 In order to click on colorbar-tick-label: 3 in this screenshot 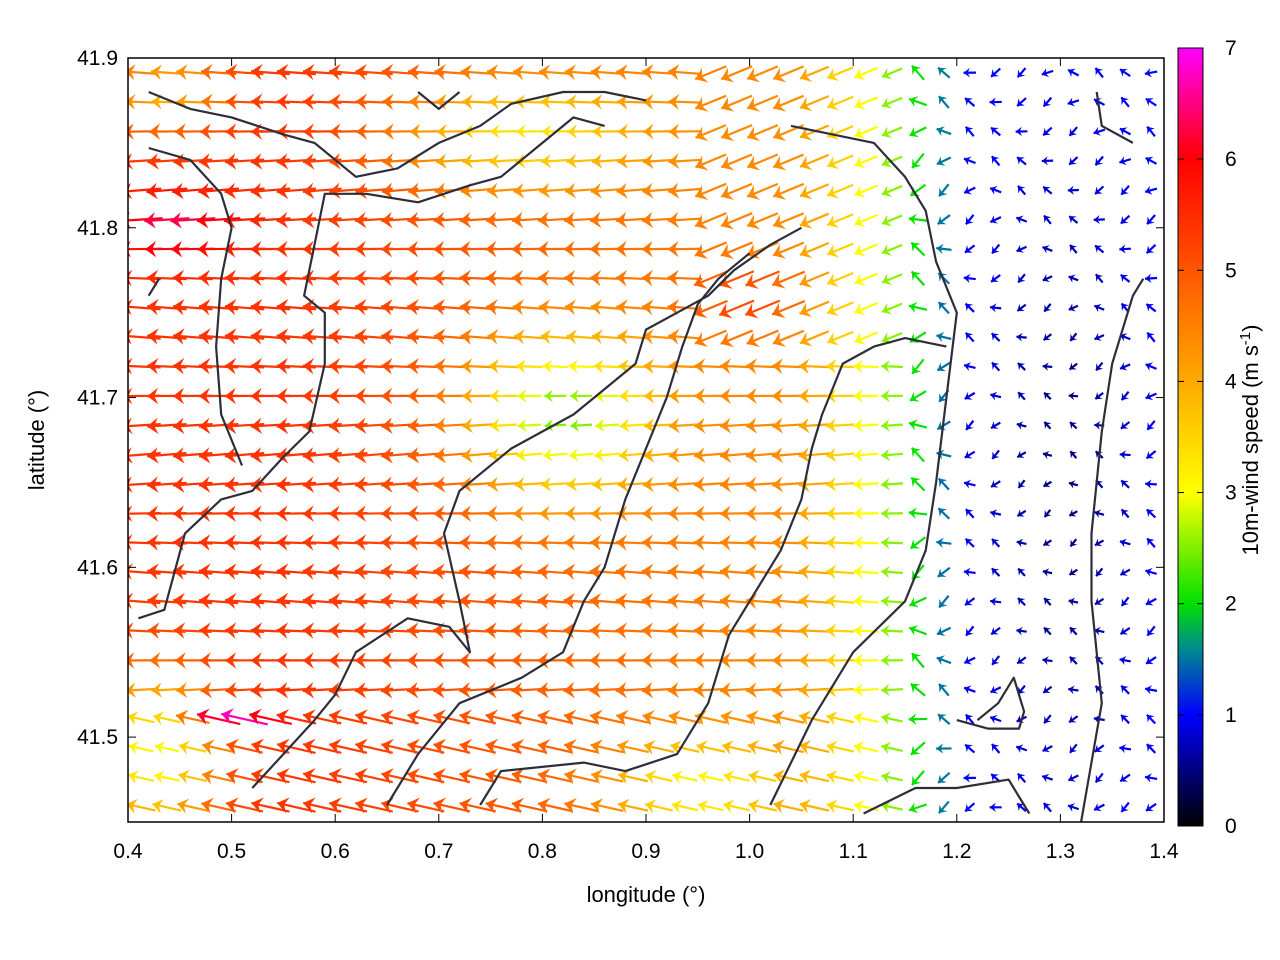, I will do `click(1231, 493)`.